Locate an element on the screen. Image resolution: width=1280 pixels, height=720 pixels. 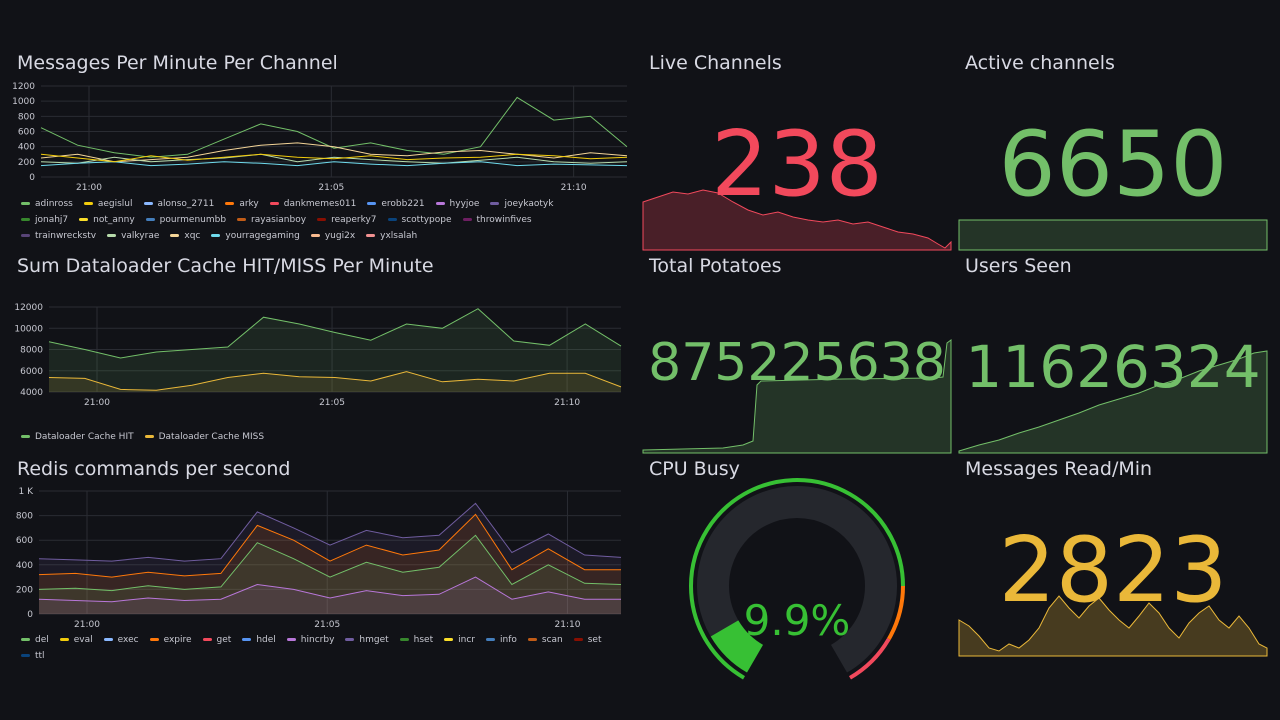
y-tick-label: 400 is located at coordinates (24, 566).